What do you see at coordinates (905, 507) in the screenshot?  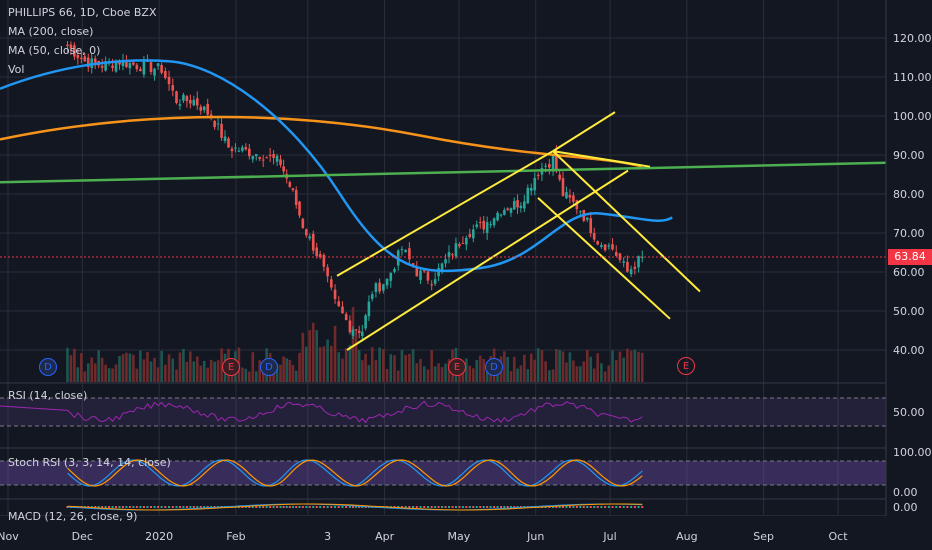 I see `macd-tick-label: 0.00` at bounding box center [905, 507].